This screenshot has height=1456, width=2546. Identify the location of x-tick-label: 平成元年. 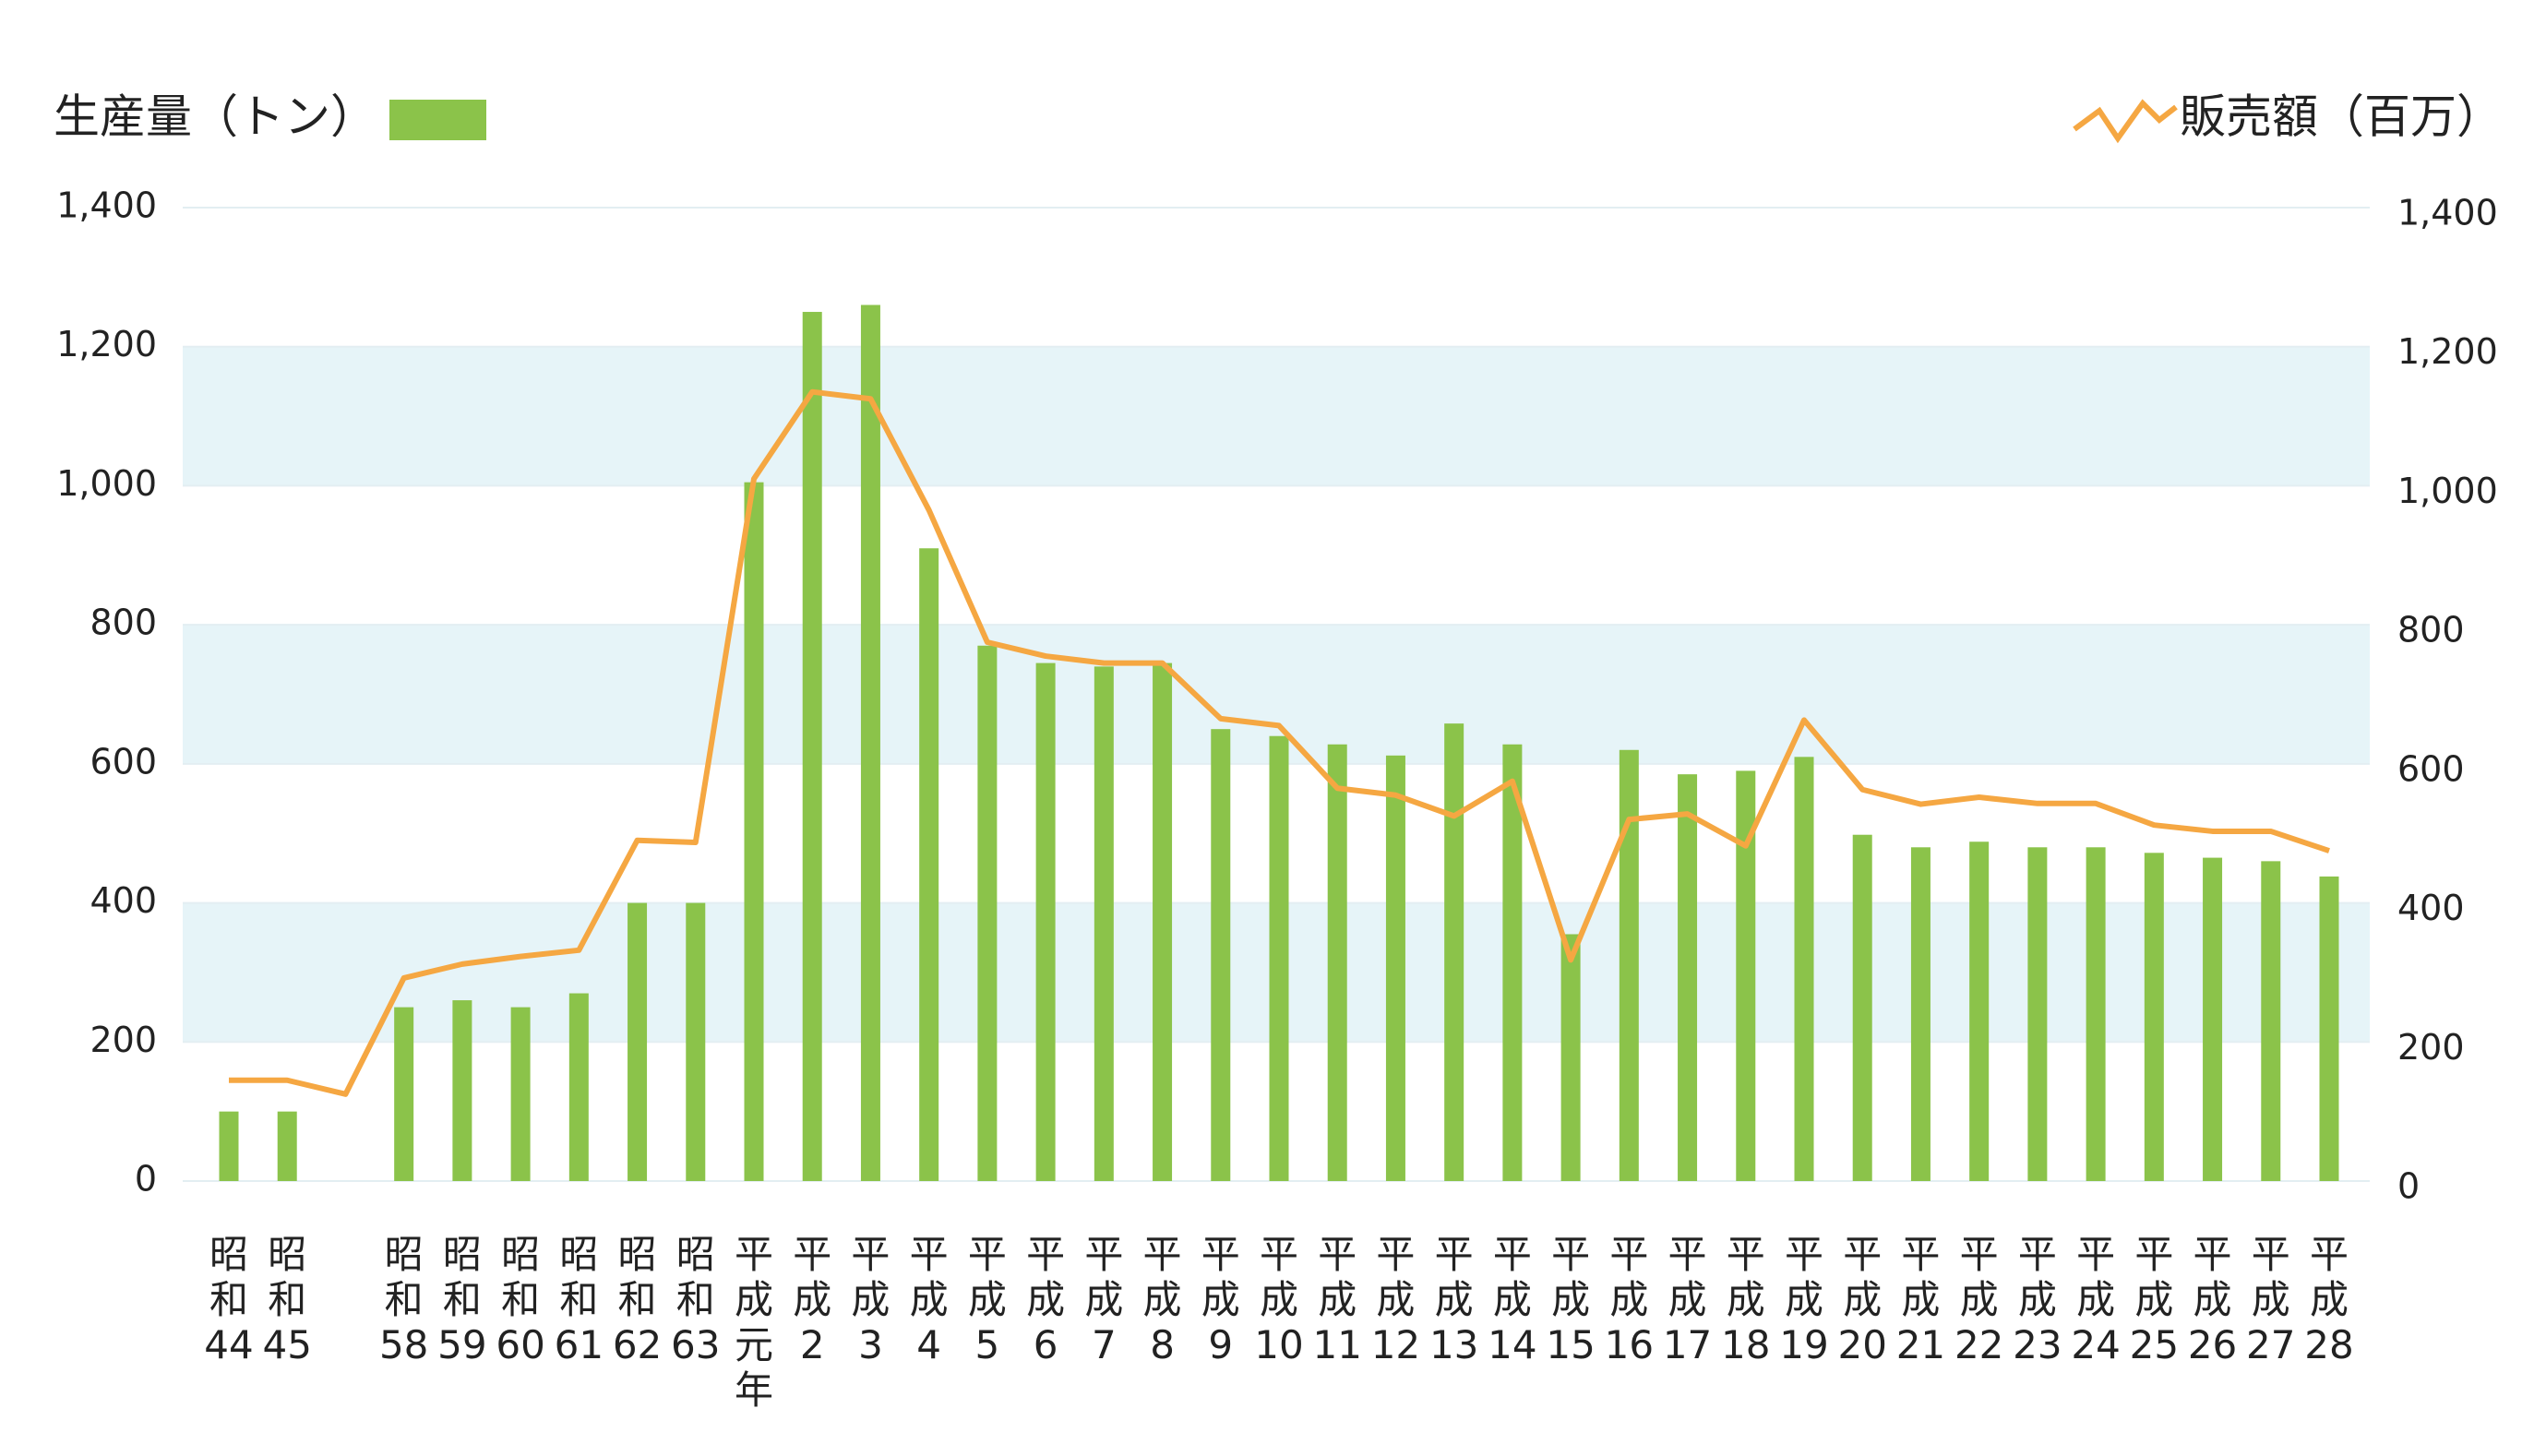
(754, 1322).